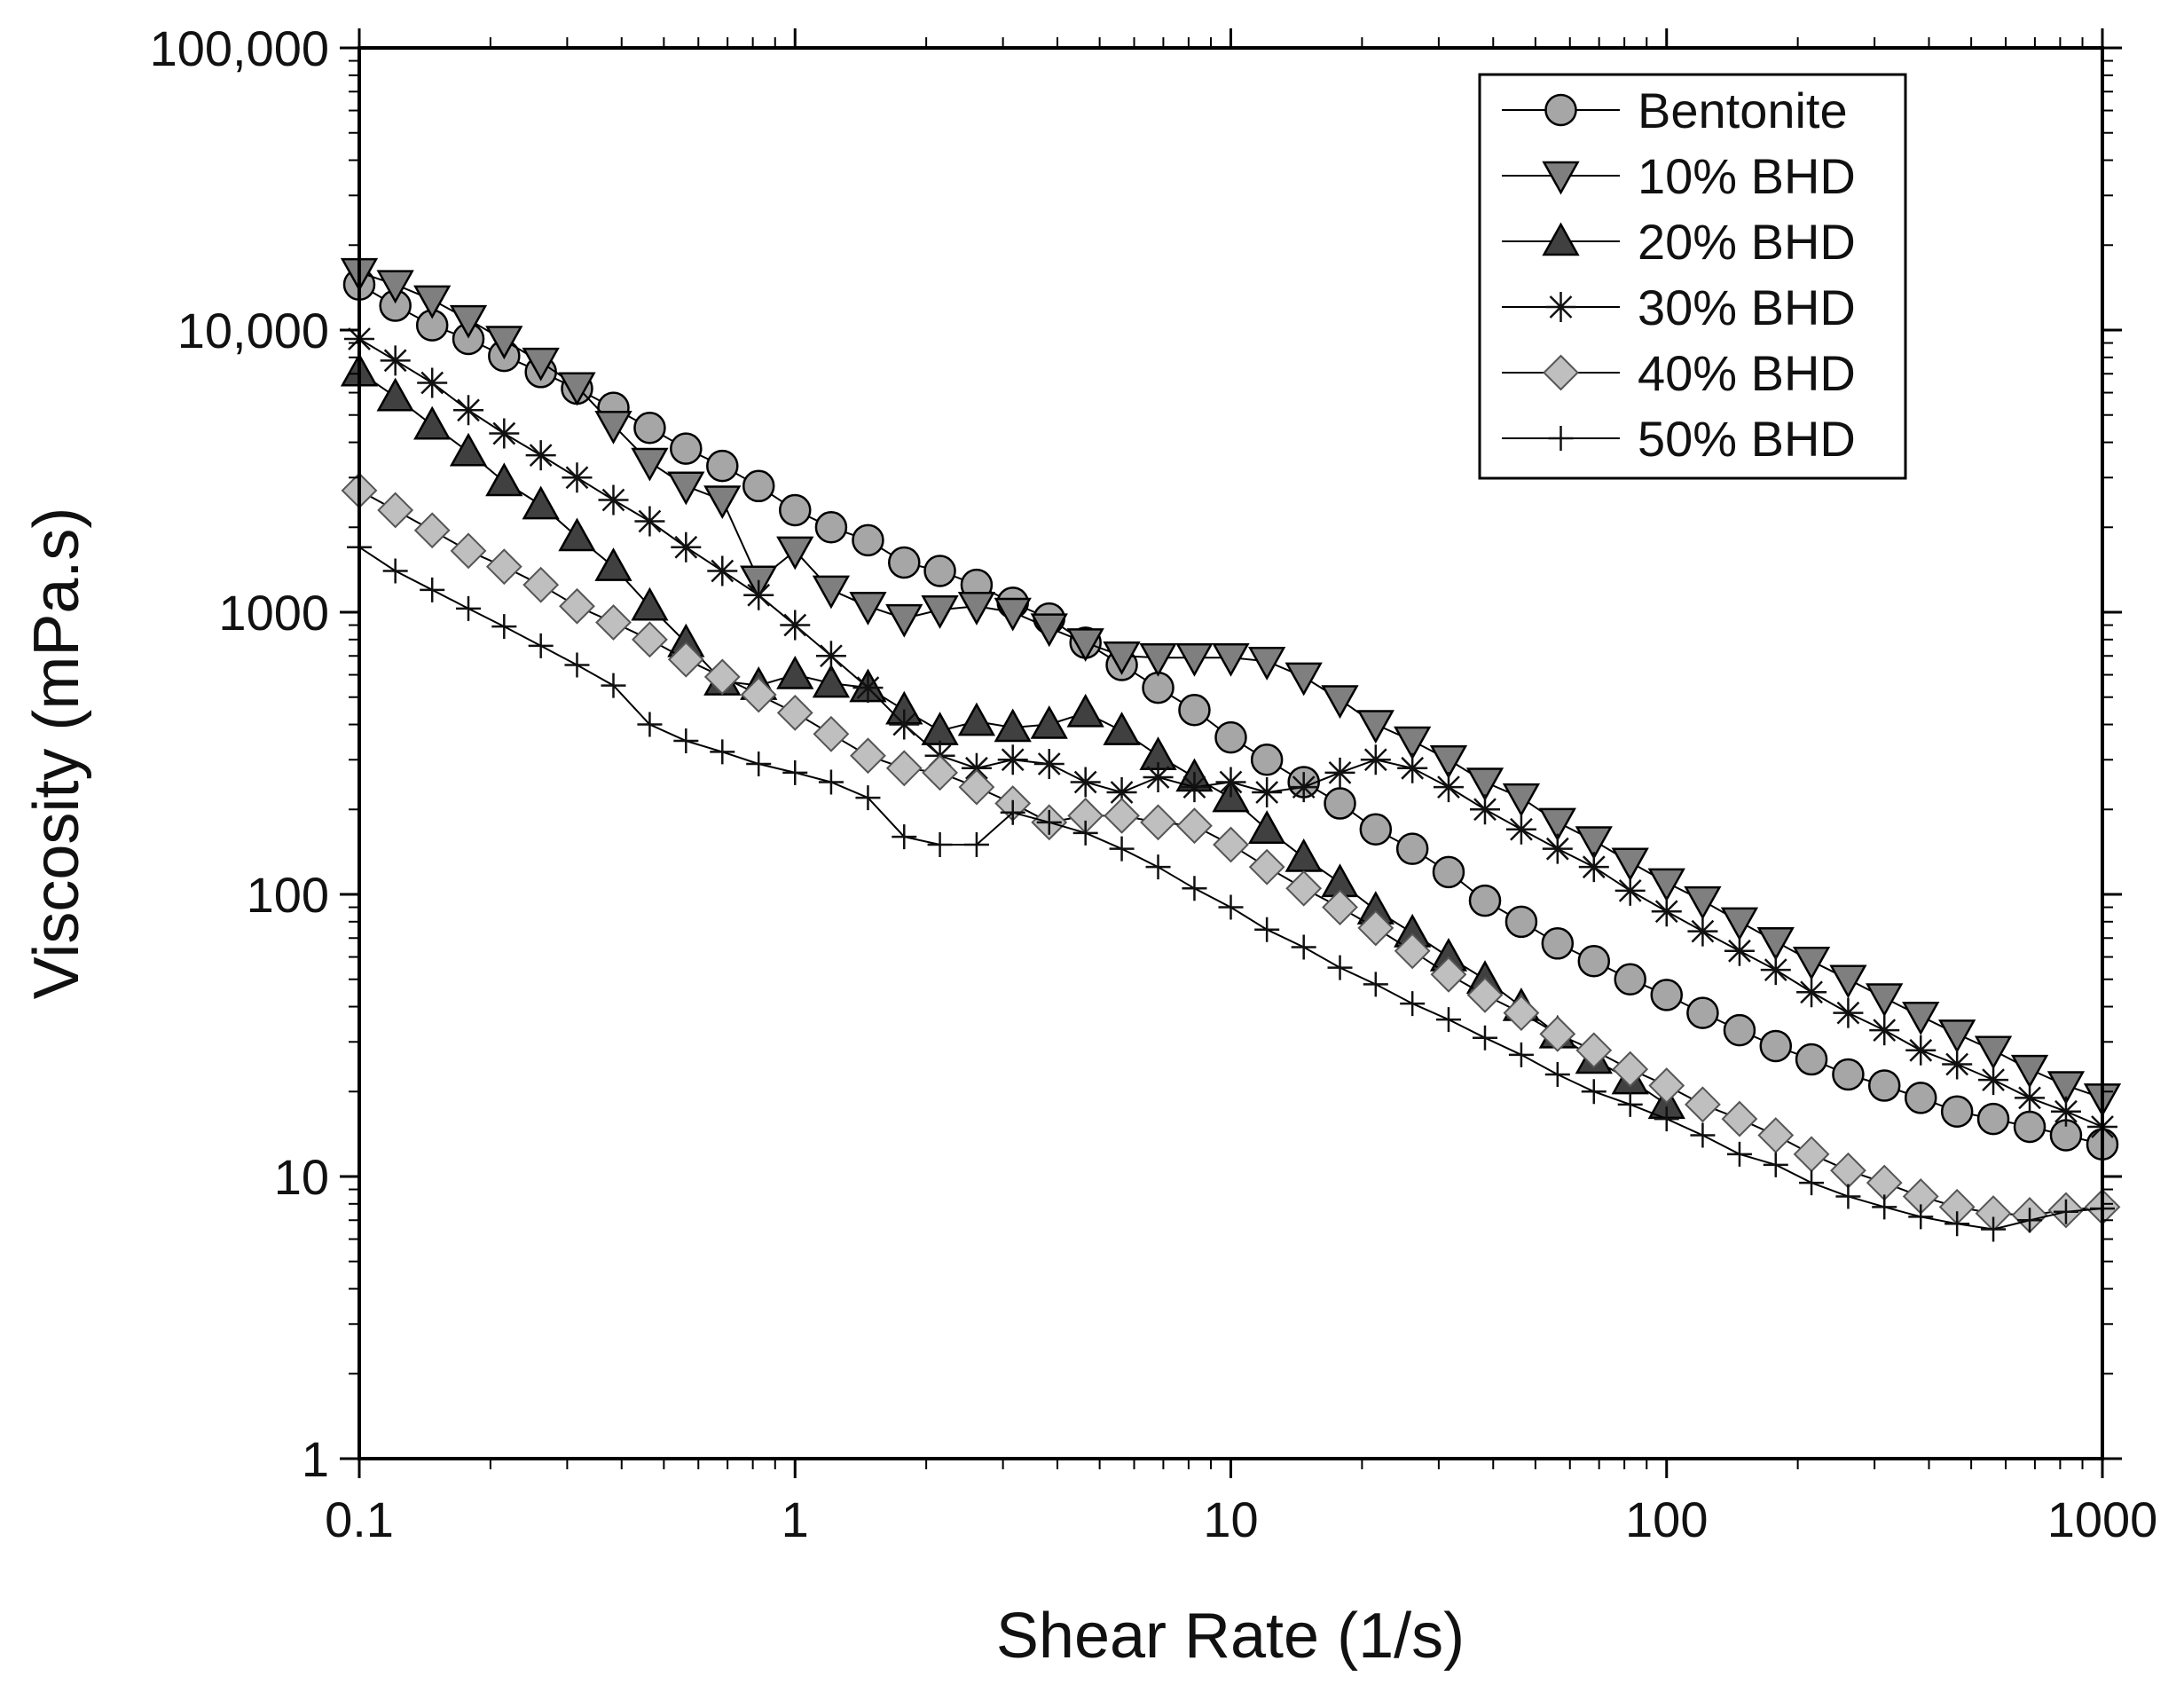 This screenshot has width=2184, height=1692. Describe the element at coordinates (2102, 1519) in the screenshot. I see `x-tick-label: 1000` at that location.